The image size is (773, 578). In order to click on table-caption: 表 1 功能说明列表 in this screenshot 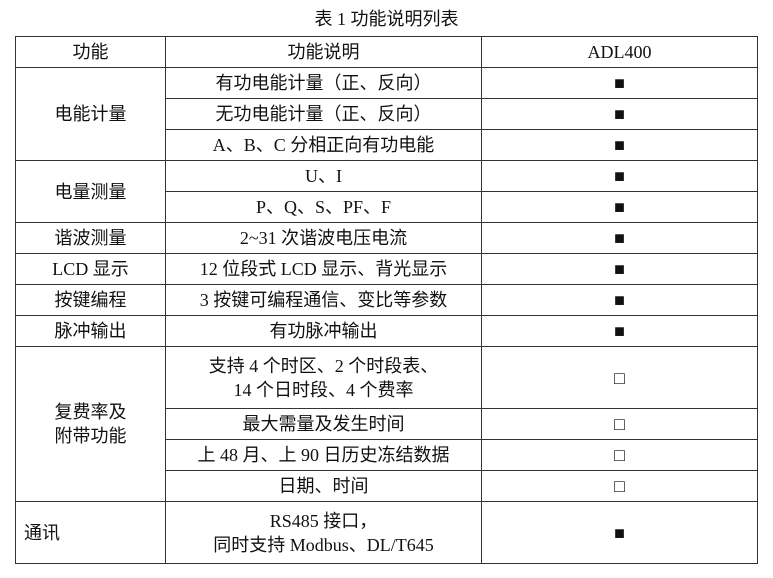, I will do `click(386, 19)`.